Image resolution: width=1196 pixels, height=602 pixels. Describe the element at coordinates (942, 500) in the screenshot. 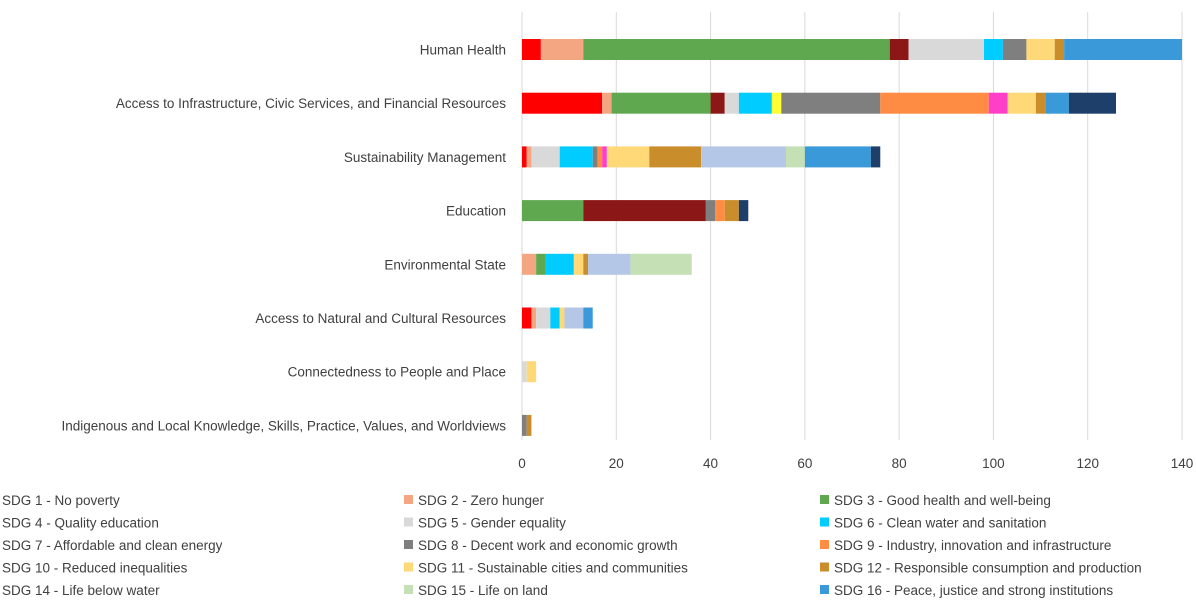

I see `legend-label: SDG 3 - Good health and well-being` at that location.